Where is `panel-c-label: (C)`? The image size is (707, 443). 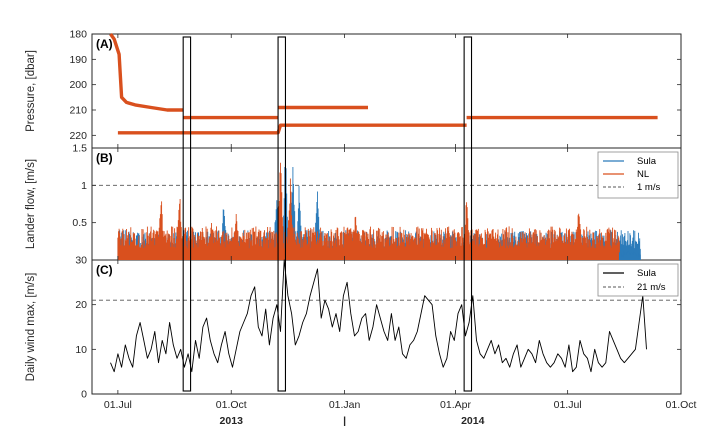 panel-c-label: (C) is located at coordinates (104, 270).